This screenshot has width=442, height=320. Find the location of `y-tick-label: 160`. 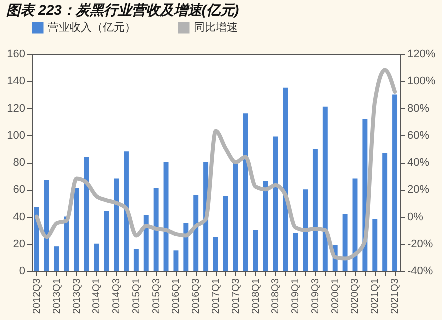

y-tick-label: 160 is located at coordinates (16, 54).